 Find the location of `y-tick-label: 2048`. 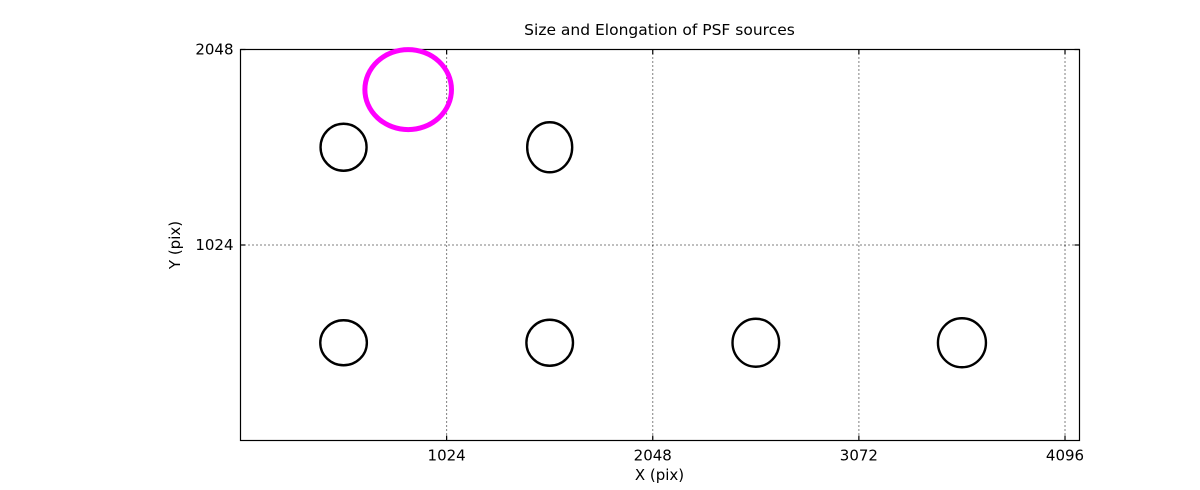

y-tick-label: 2048 is located at coordinates (214, 50).